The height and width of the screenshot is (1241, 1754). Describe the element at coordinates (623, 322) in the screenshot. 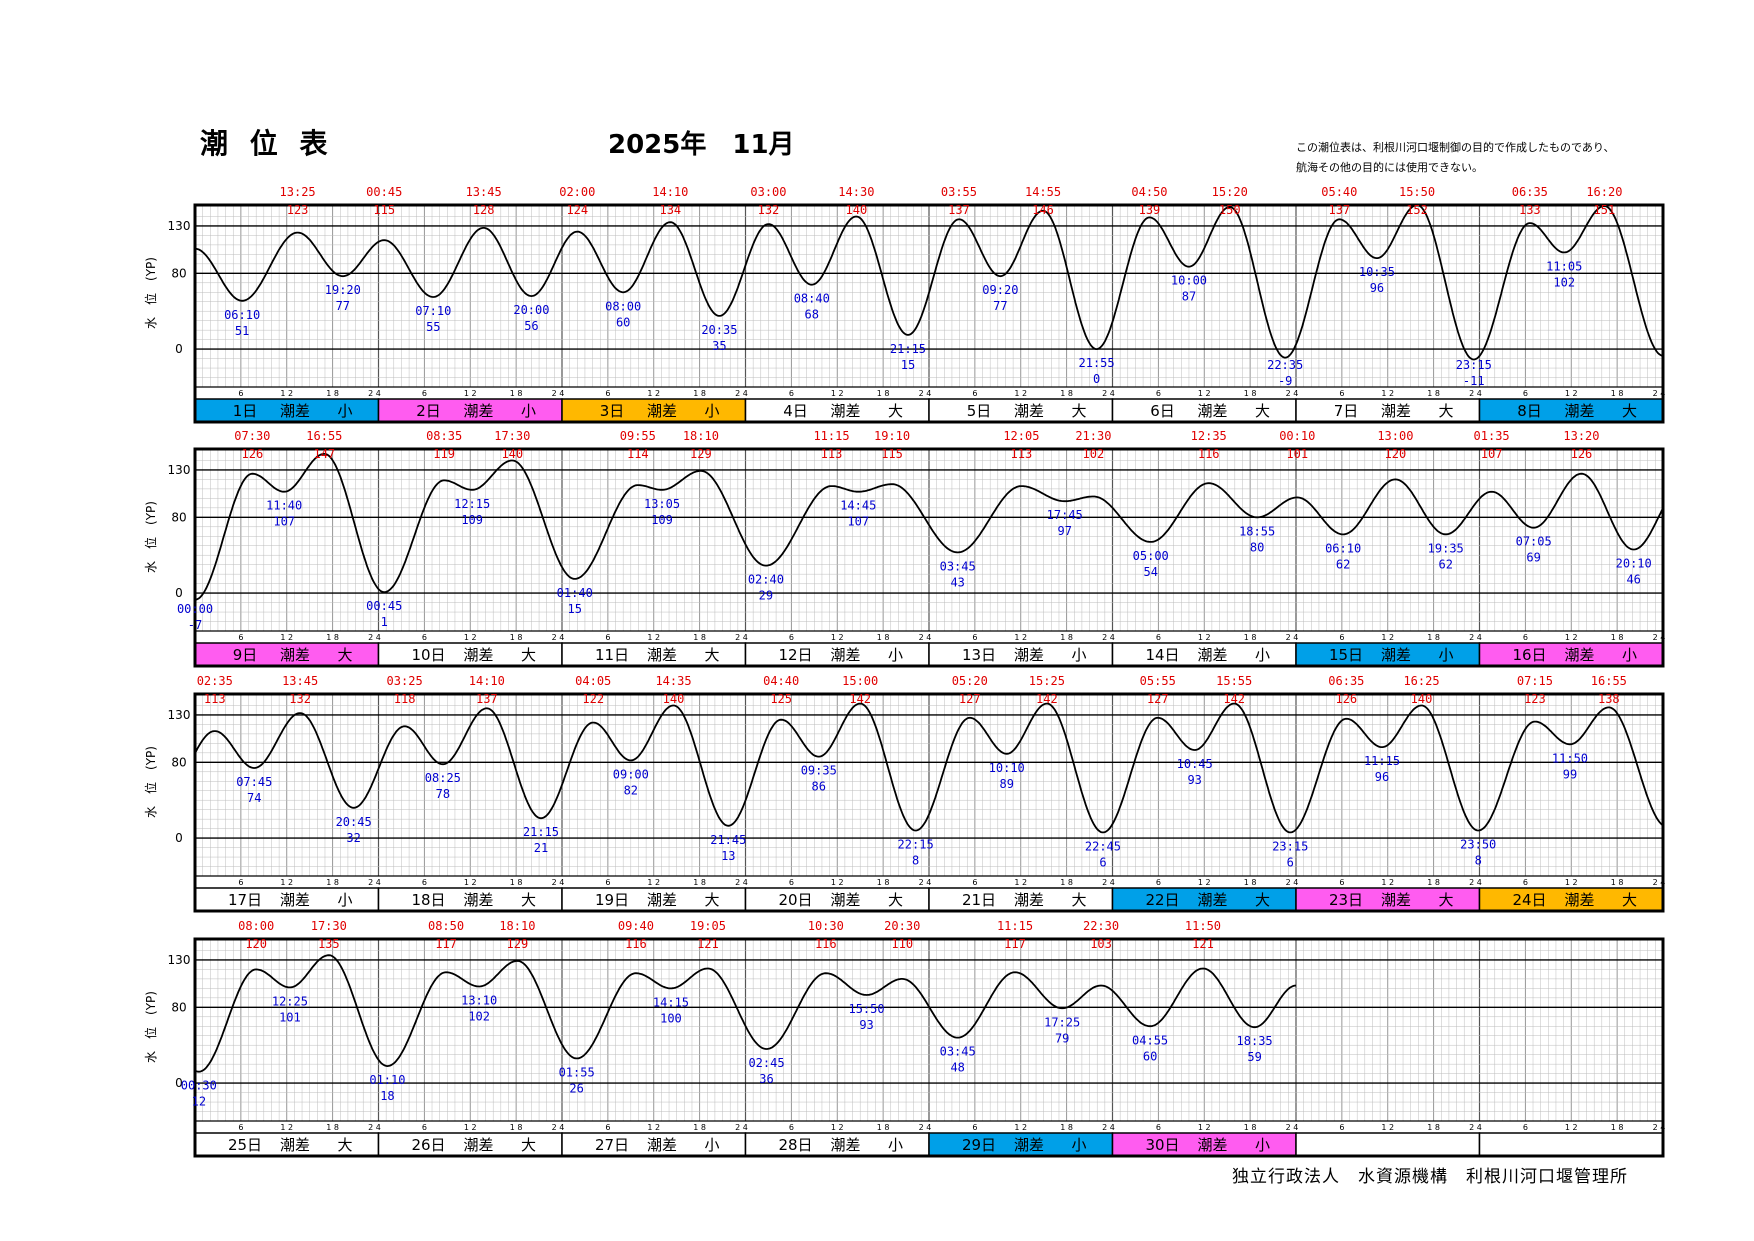

I see `low-tide-level: 60` at that location.